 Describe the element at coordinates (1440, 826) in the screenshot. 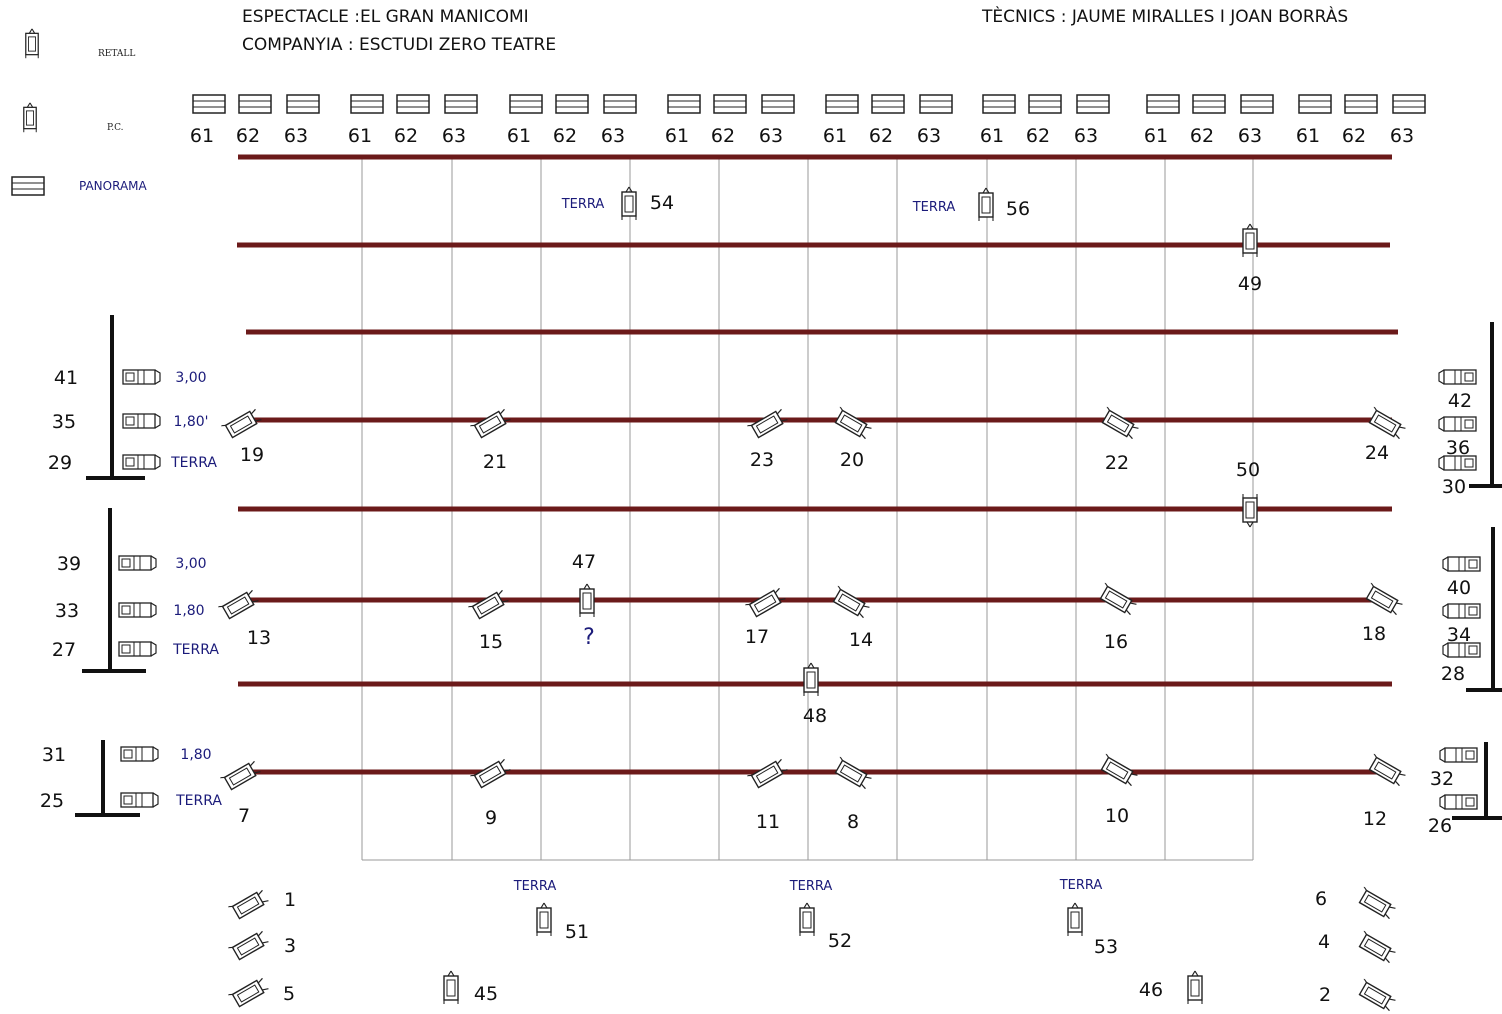

I see `tower-fixture-number: 26` at that location.